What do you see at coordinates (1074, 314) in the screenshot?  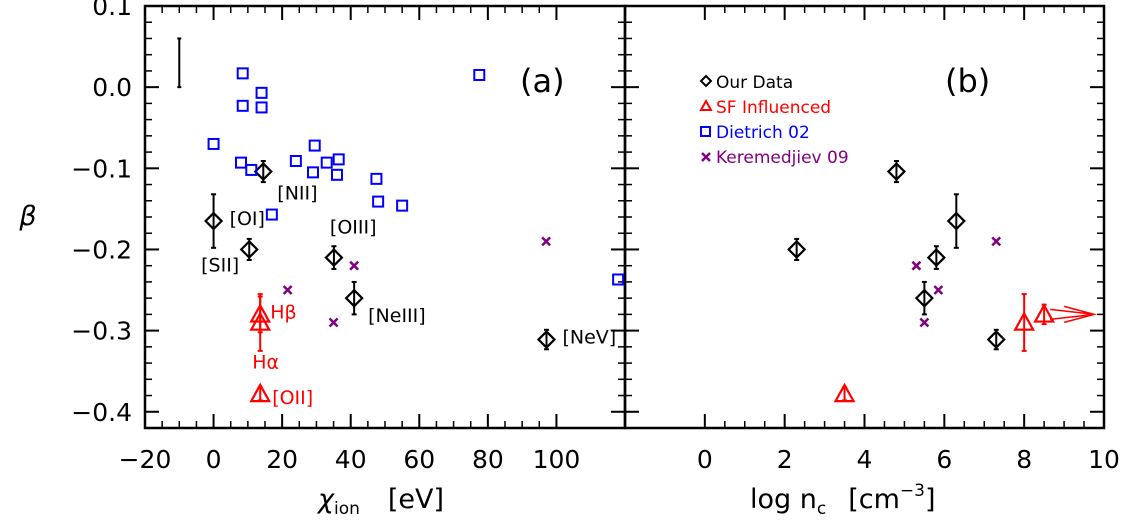 I see `lower-limit-arrow` at bounding box center [1074, 314].